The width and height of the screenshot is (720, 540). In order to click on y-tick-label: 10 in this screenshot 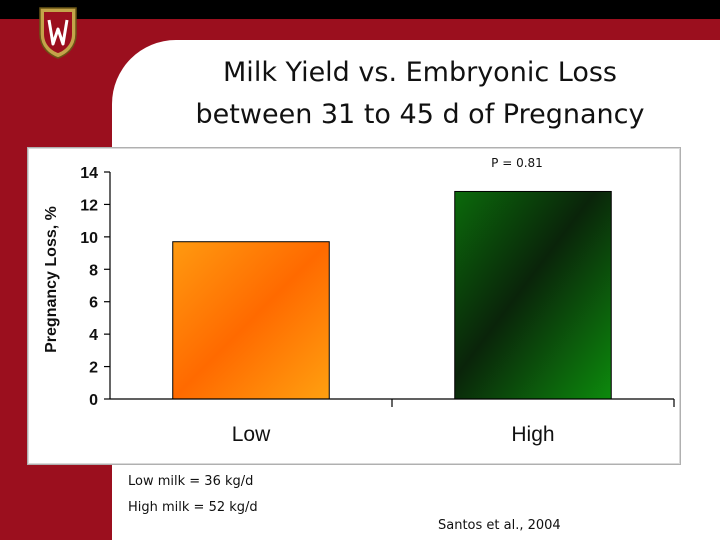, I will do `click(89, 238)`.